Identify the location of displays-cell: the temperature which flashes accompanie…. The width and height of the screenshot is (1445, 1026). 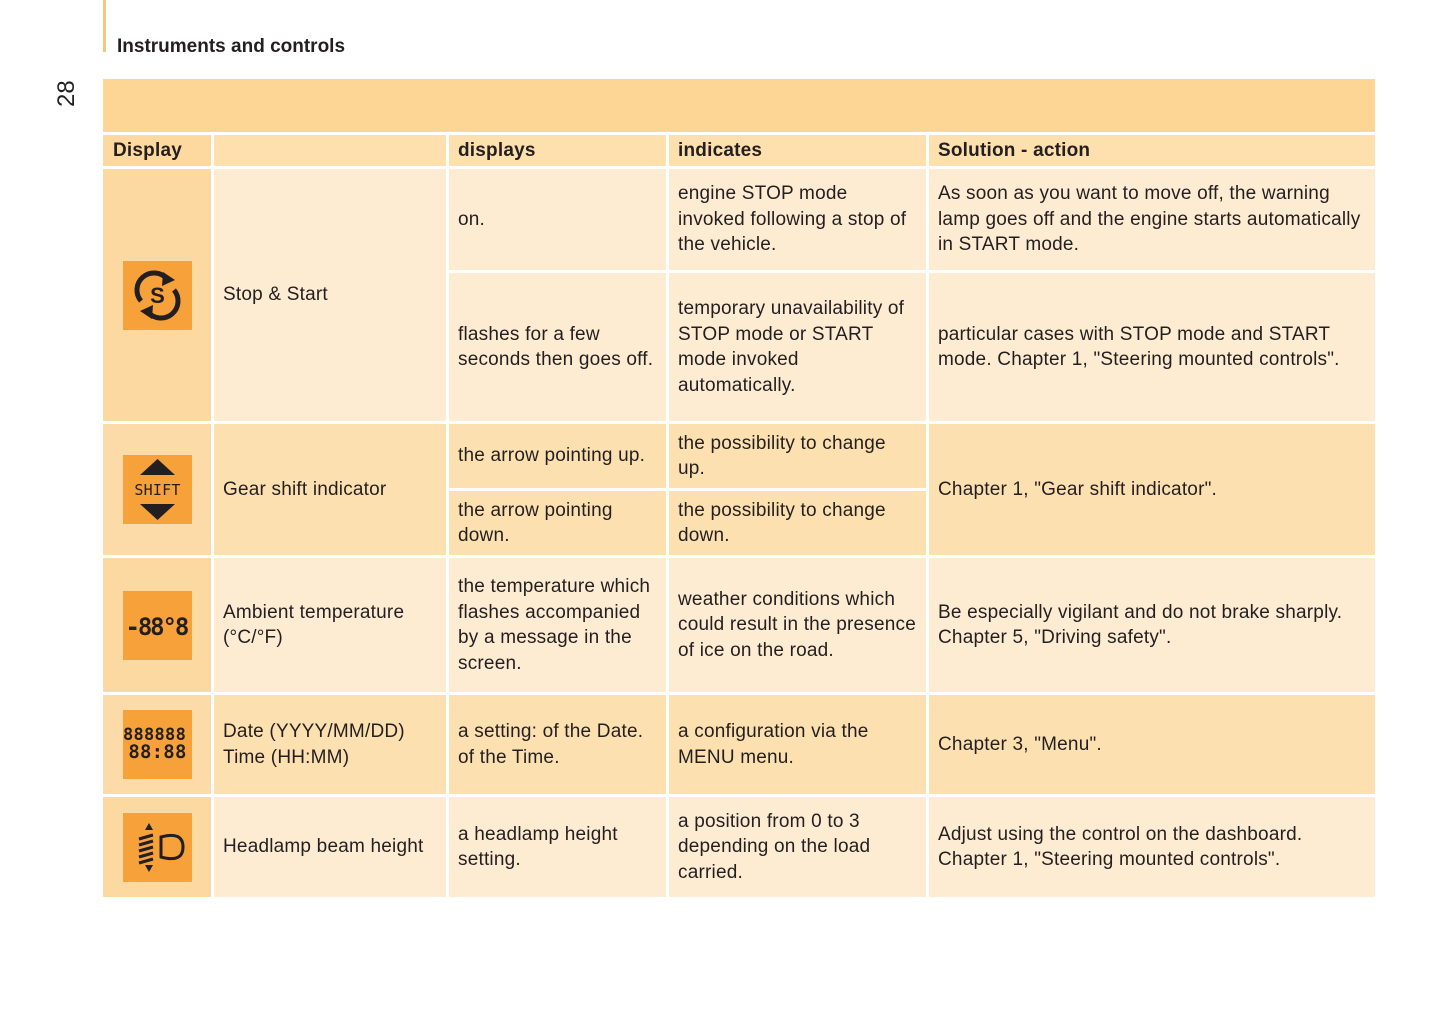
(557, 625).